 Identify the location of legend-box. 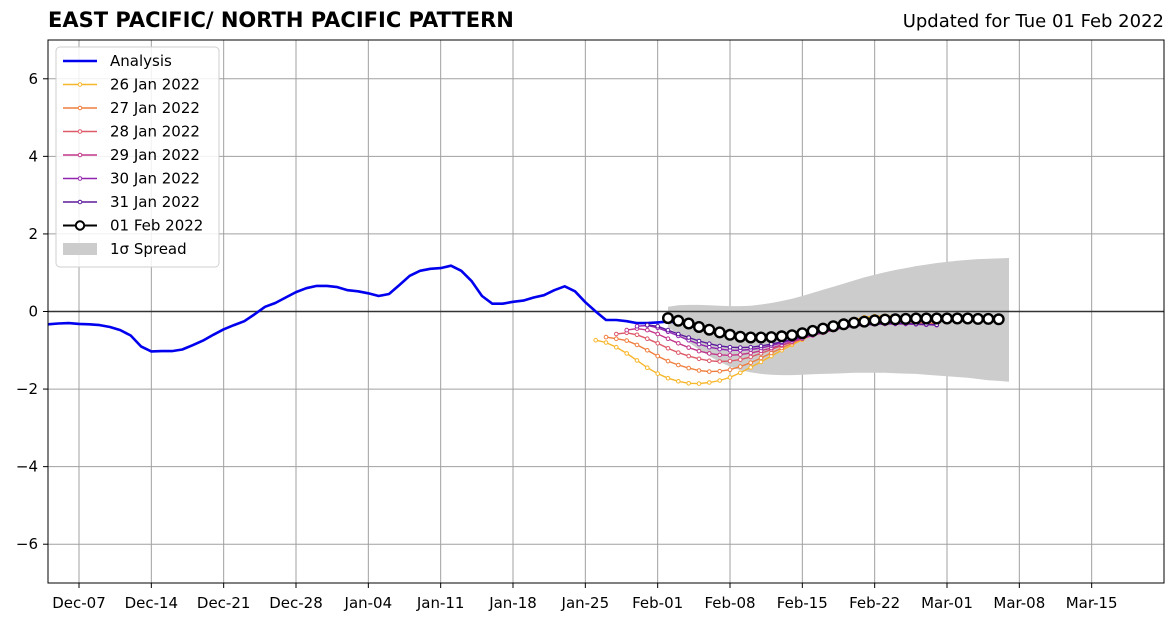
(137, 157).